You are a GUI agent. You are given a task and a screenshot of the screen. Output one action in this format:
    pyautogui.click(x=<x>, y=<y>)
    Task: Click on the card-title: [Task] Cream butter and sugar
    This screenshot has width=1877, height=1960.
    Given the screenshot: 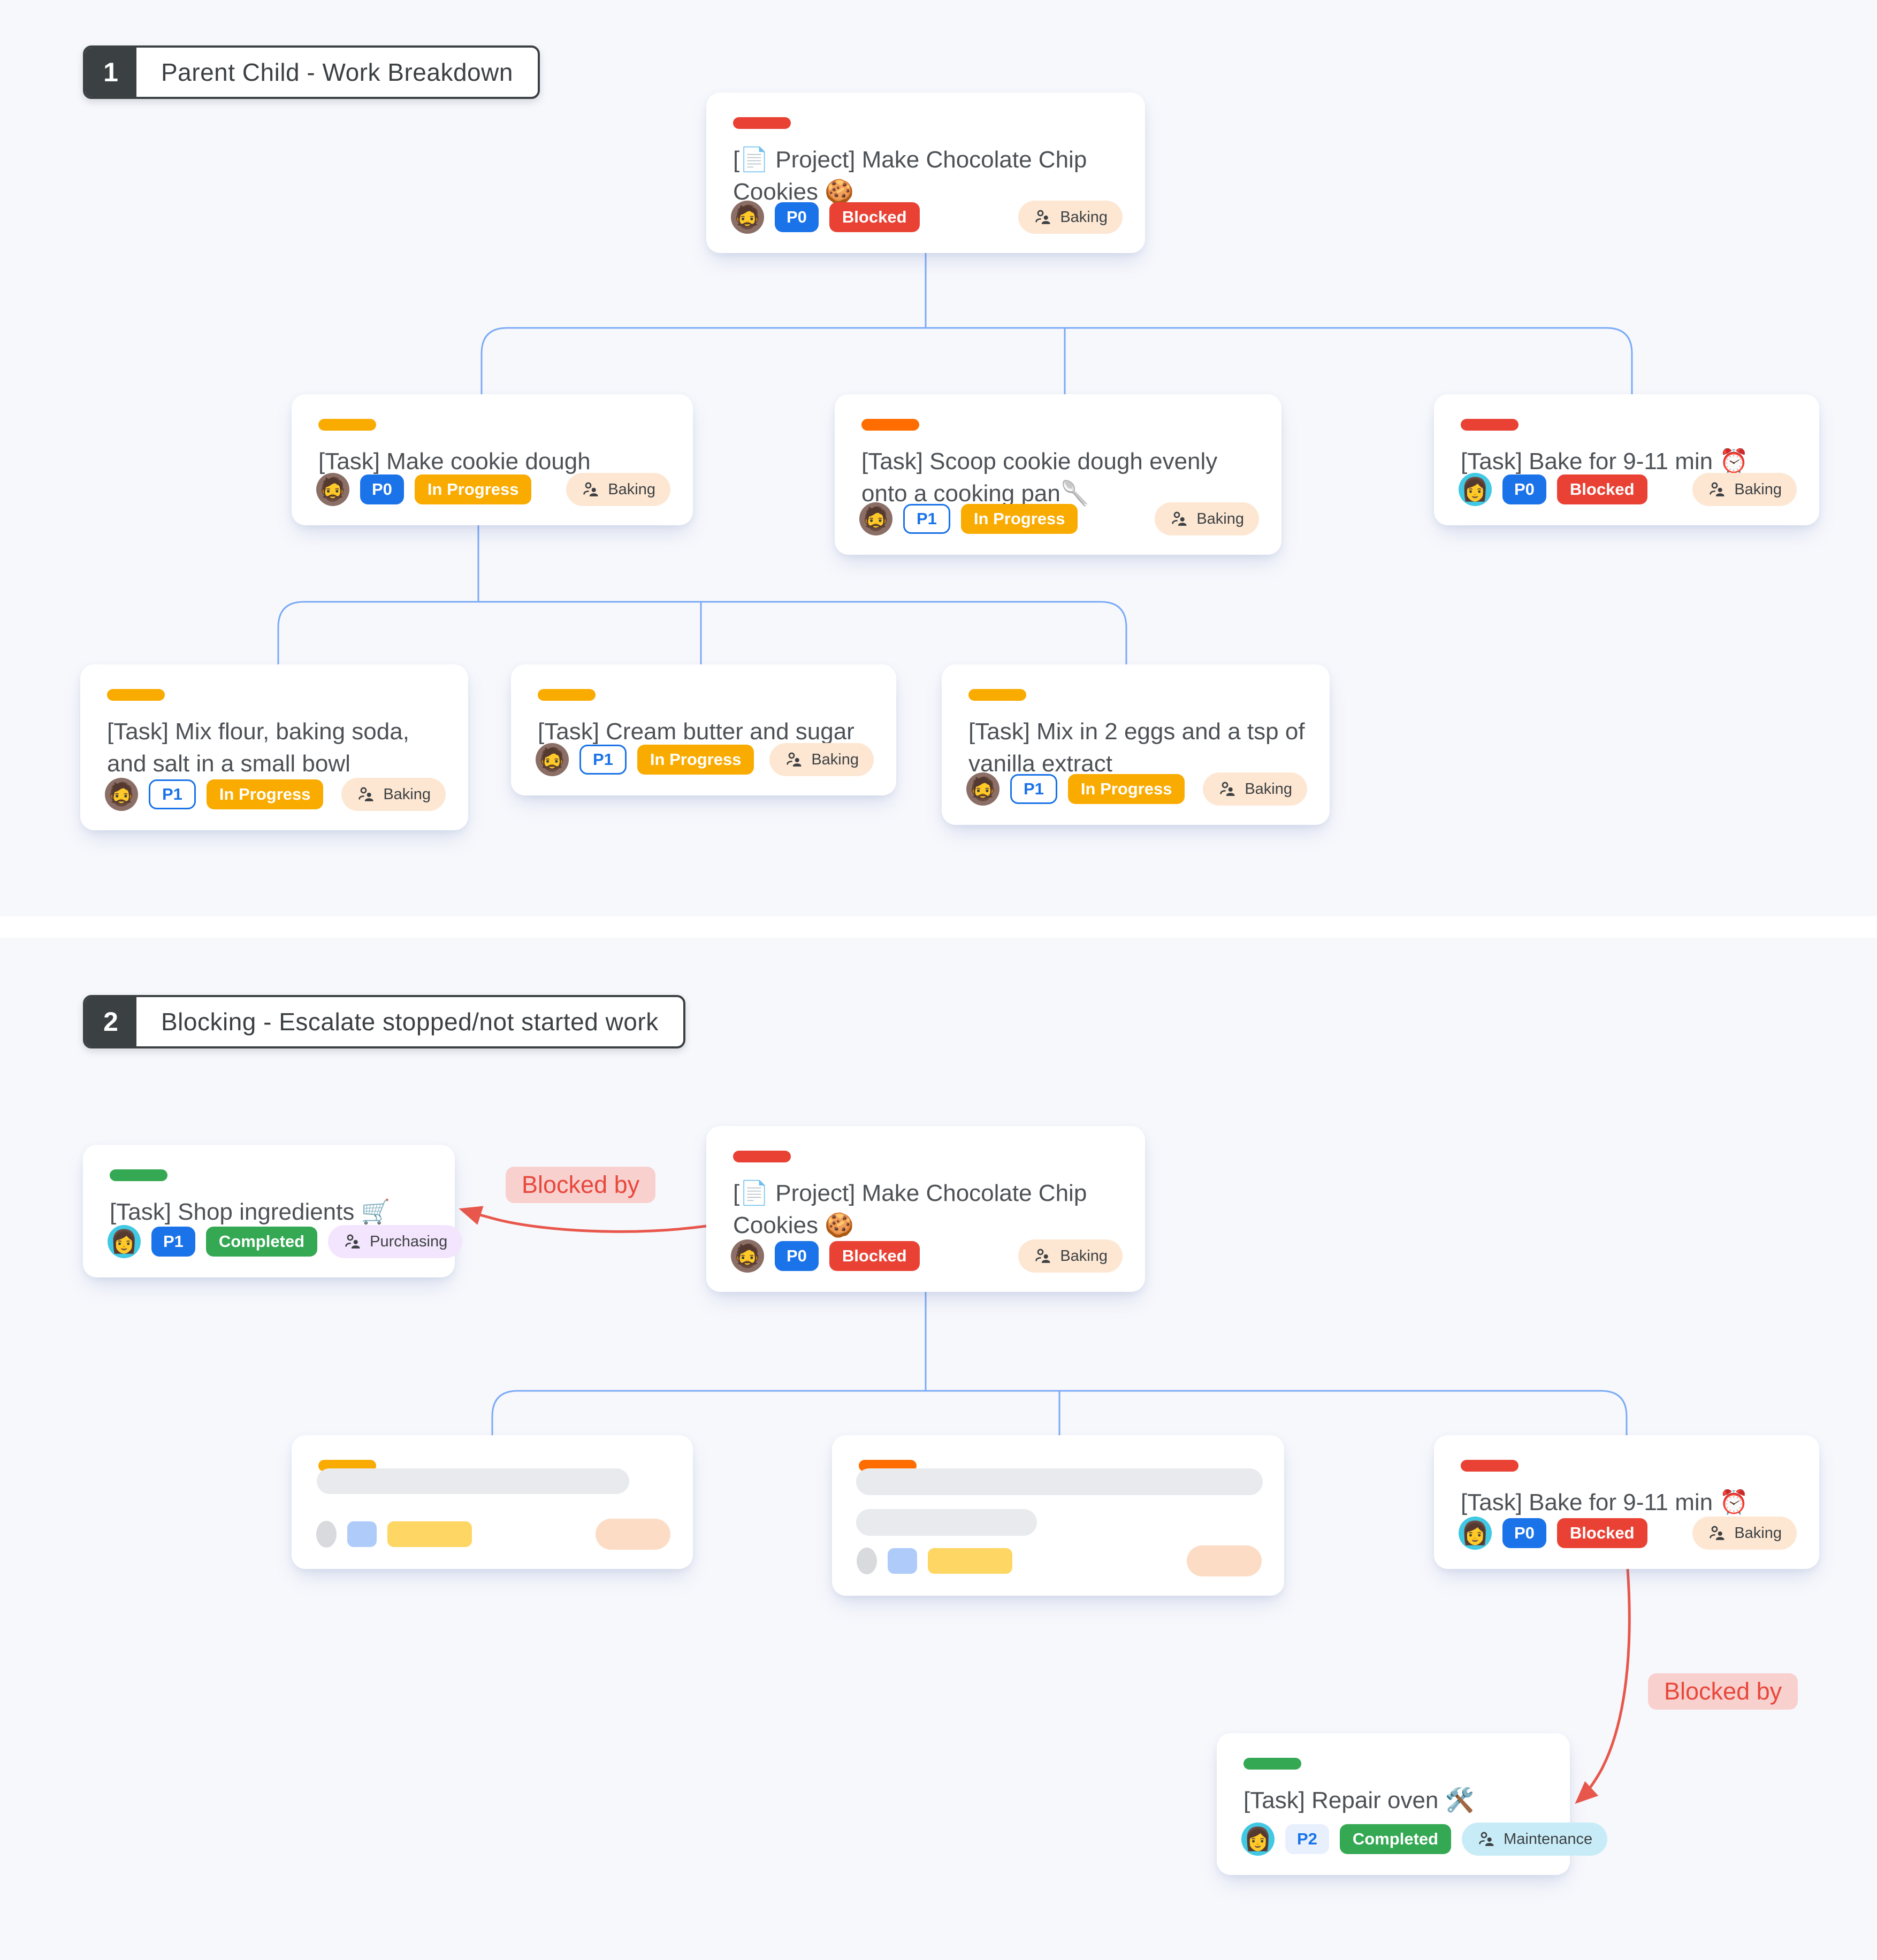 What is the action you would take?
    pyautogui.click(x=696, y=731)
    